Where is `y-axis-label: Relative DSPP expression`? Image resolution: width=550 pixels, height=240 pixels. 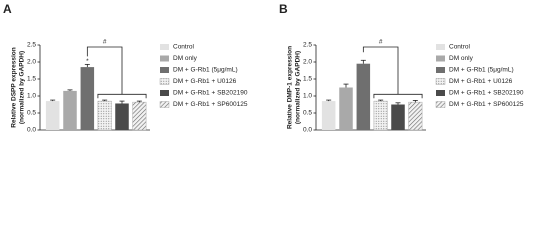 y-axis-label: Relative DSPP expression is located at coordinates (14, 87).